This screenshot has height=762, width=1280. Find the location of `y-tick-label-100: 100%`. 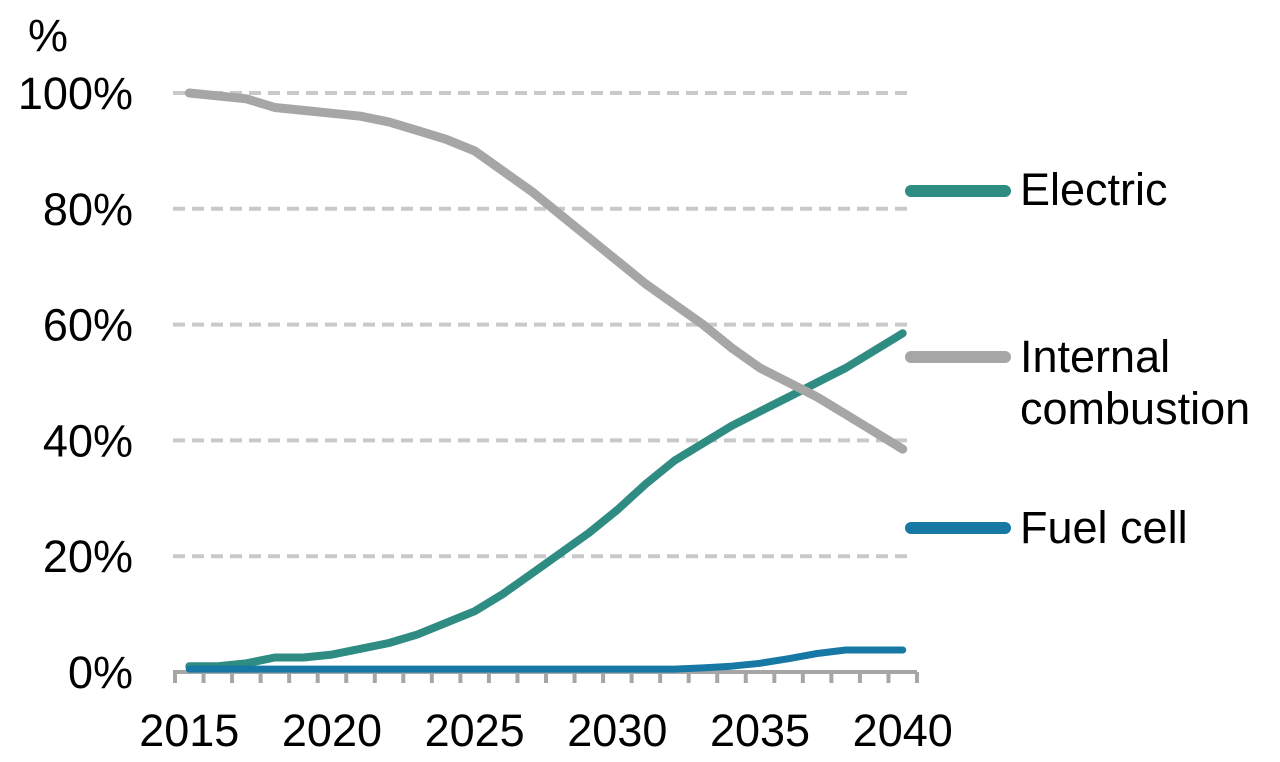

y-tick-label-100: 100% is located at coordinates (75, 93).